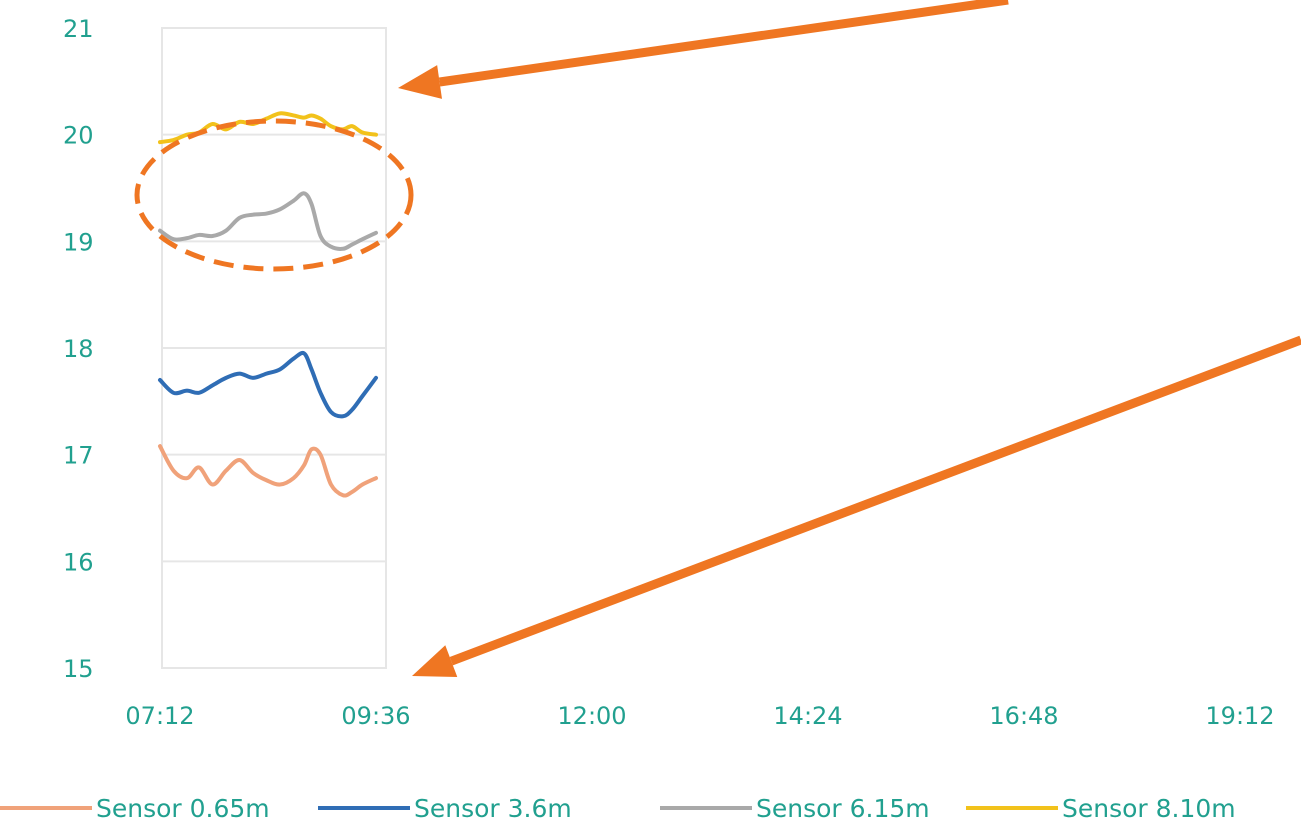 Image resolution: width=1301 pixels, height=835 pixels. I want to click on legend-item-2: Sensor 6.15m, so click(795, 808).